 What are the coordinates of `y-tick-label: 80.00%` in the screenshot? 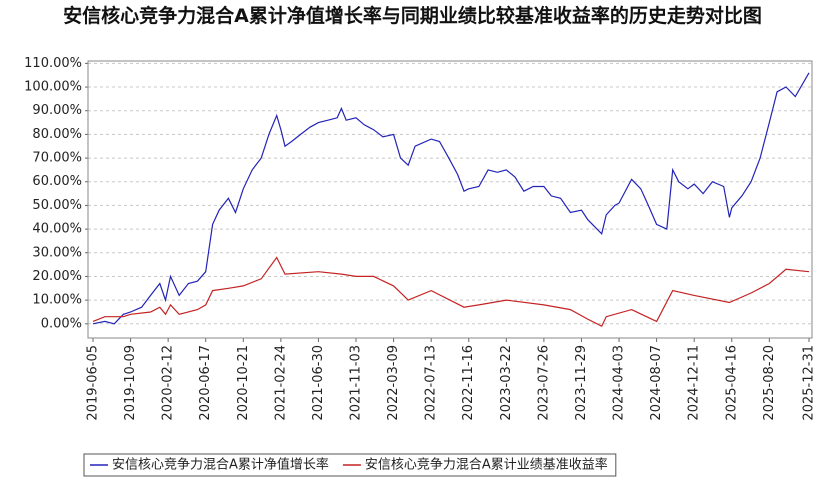 It's located at (57, 134).